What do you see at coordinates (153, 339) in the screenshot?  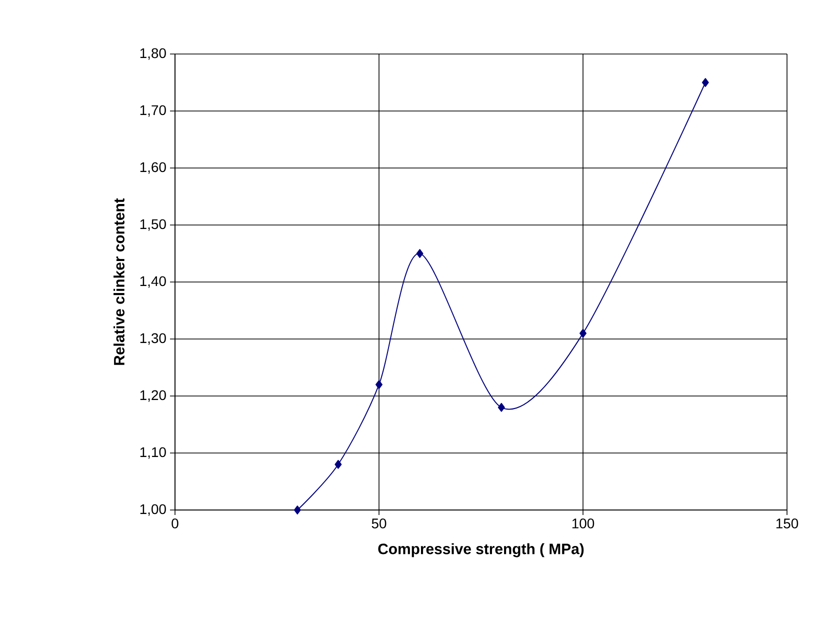 I see `y-tick-label: 1,30` at bounding box center [153, 339].